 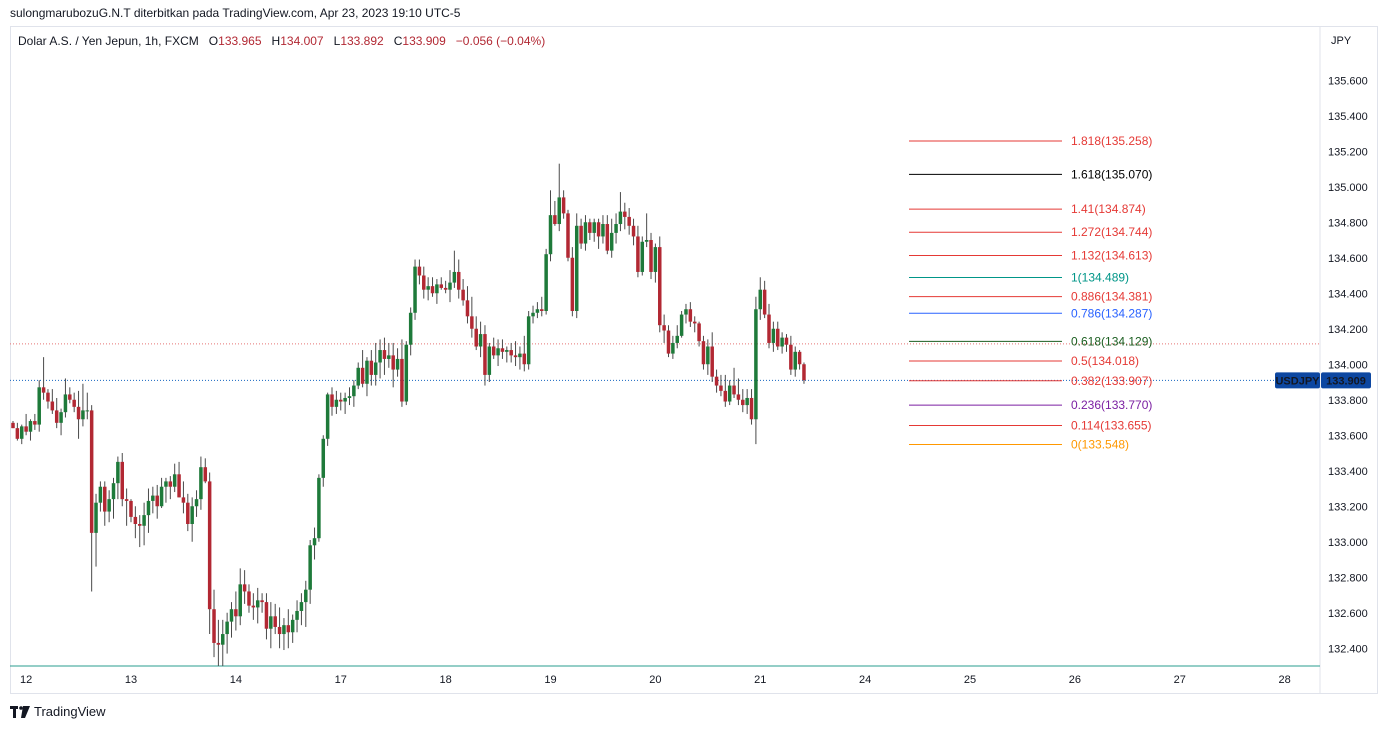 I want to click on fib-level-label: 1.818(135.258), so click(x=1111, y=141).